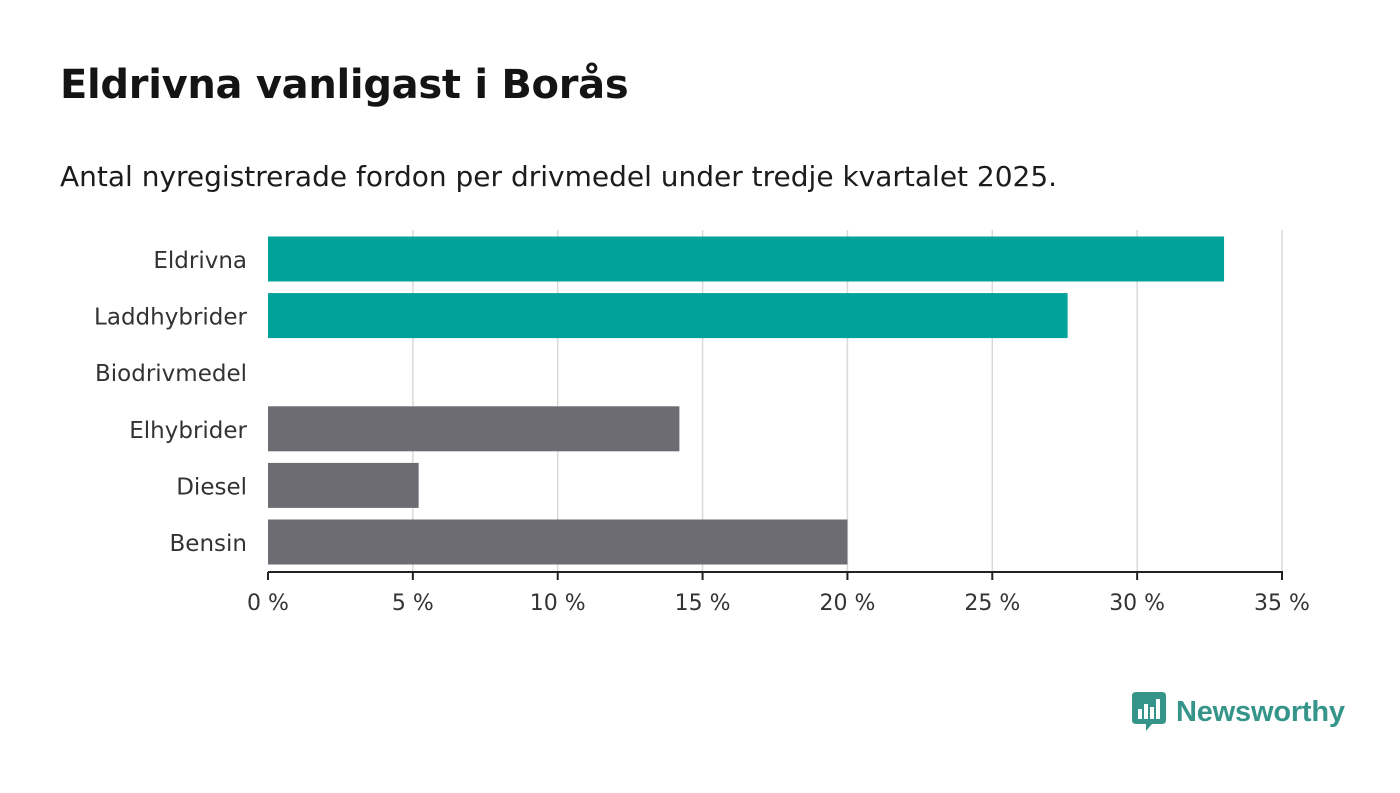  What do you see at coordinates (1137, 603) in the screenshot?
I see `x-tick-label: 30 %` at bounding box center [1137, 603].